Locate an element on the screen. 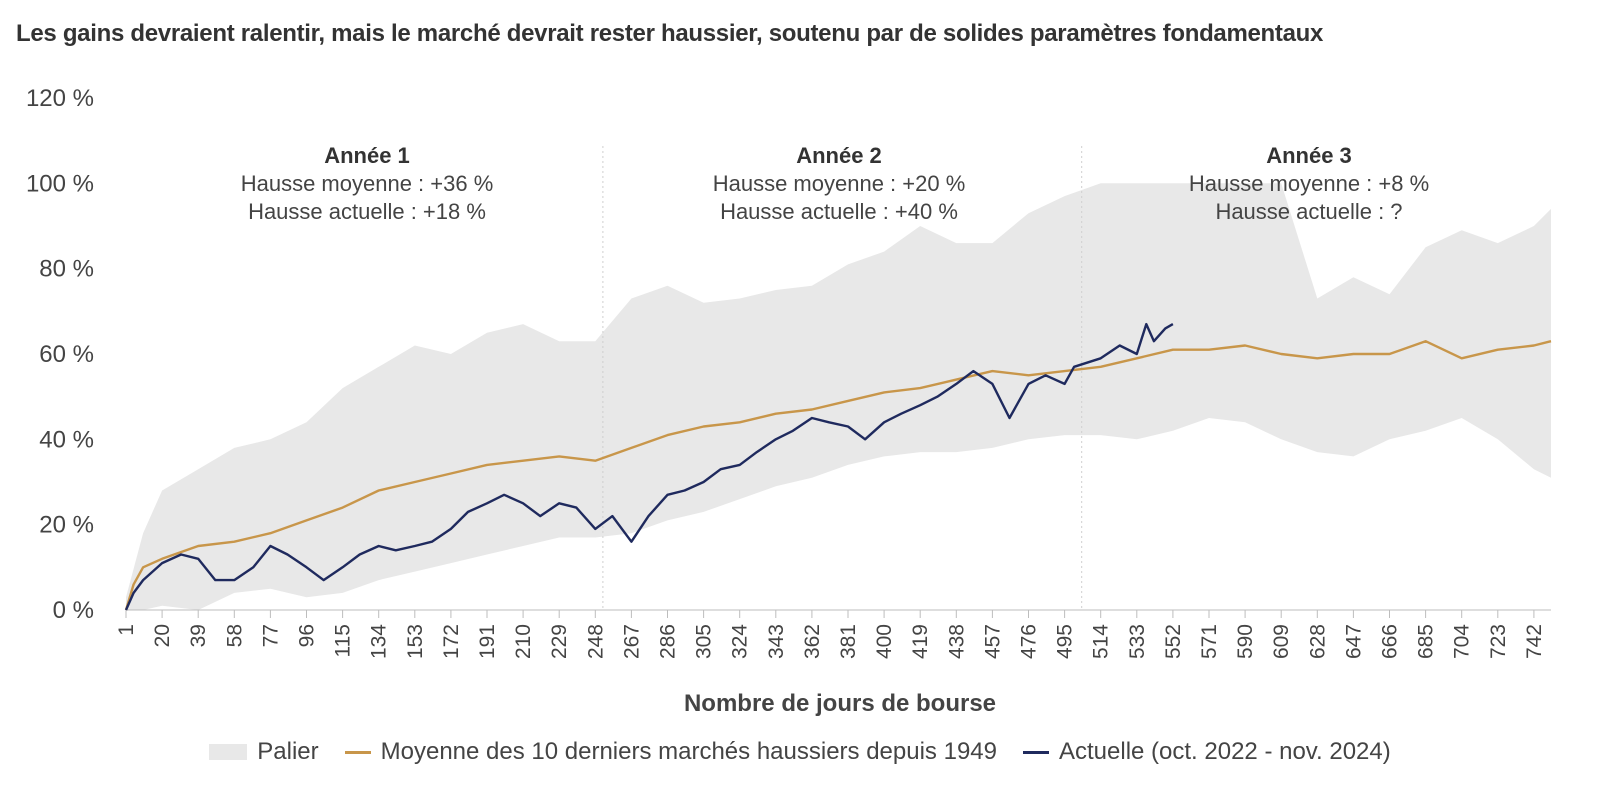  x-tick-label: 400 is located at coordinates (884, 641).